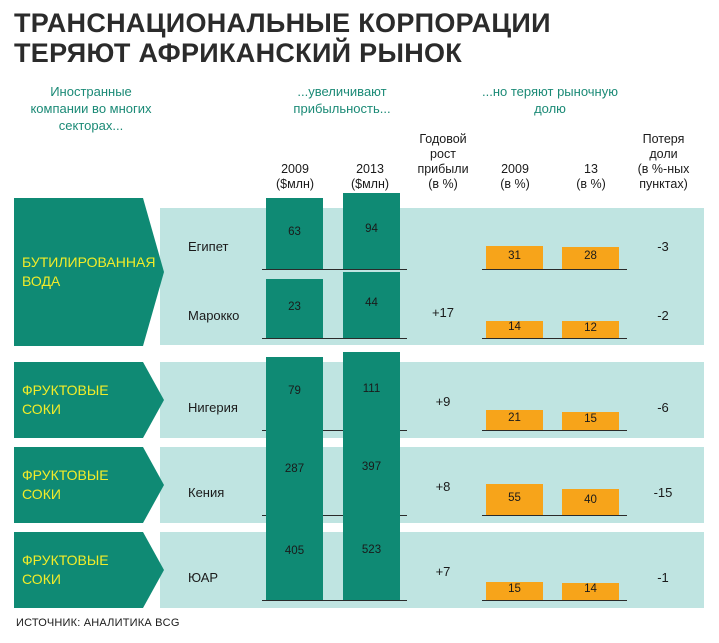 The image size is (719, 643). I want to click on subtitle-left-line: Иностранные, so click(91, 91).